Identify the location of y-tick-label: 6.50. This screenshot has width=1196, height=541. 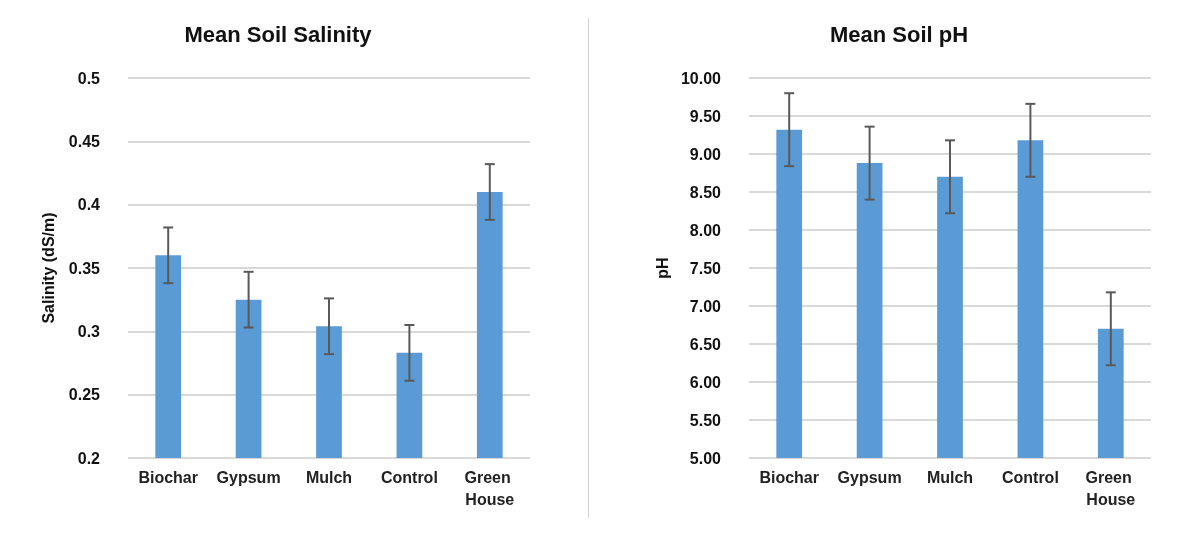
(705, 344).